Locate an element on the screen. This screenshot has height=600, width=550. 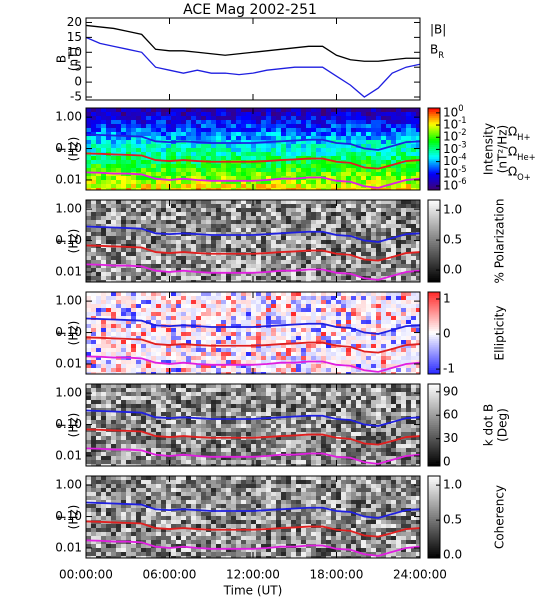
y-tick-label: 1.00 is located at coordinates (68, 301).